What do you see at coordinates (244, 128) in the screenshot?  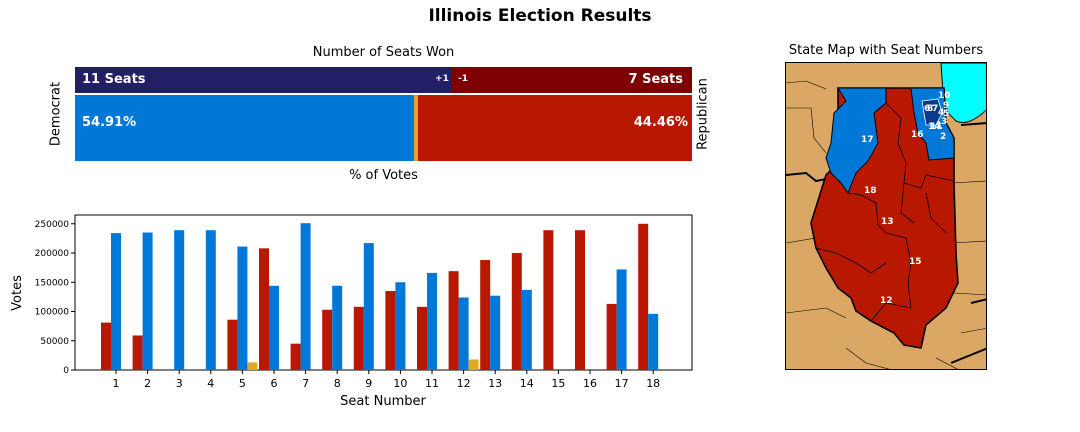 I see `democrat-votes-segment` at bounding box center [244, 128].